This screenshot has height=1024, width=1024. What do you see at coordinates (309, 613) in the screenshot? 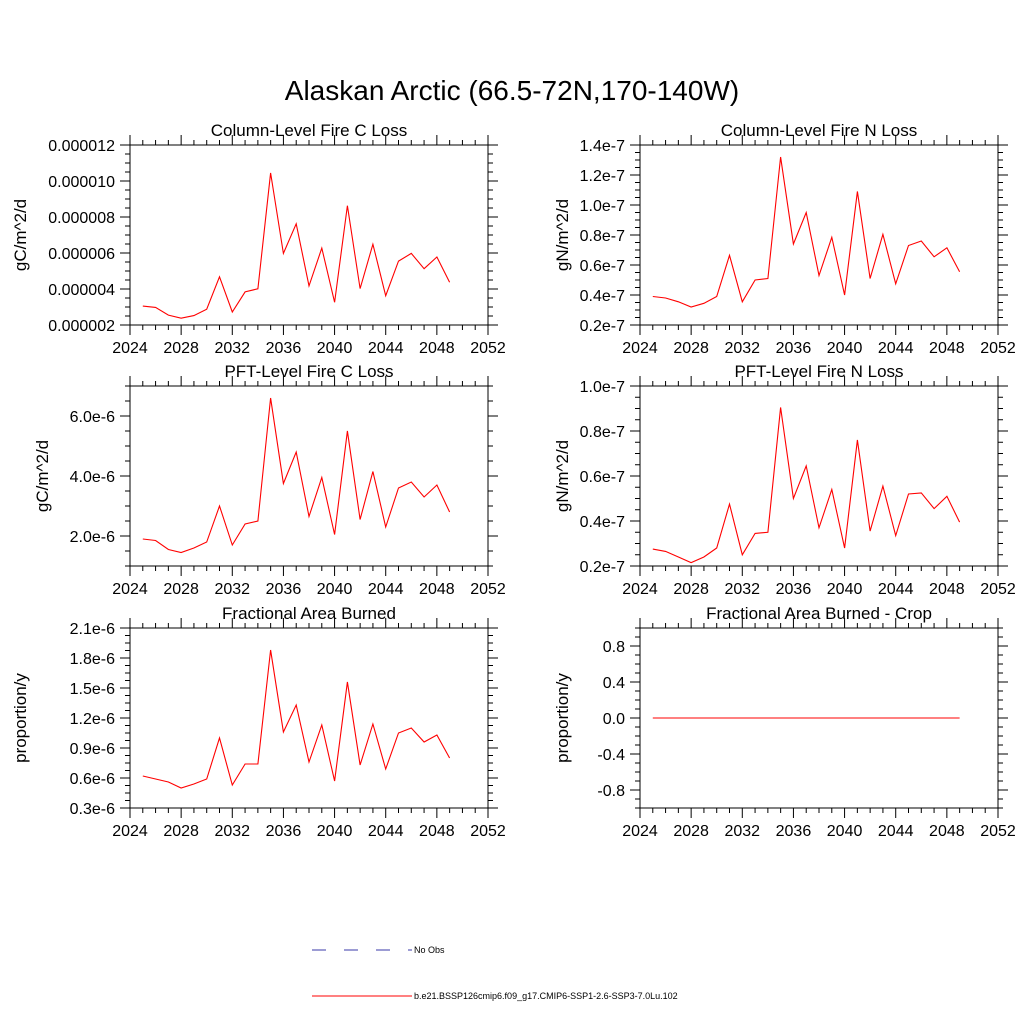
I see `chart-title: Fractional Area Burned` at bounding box center [309, 613].